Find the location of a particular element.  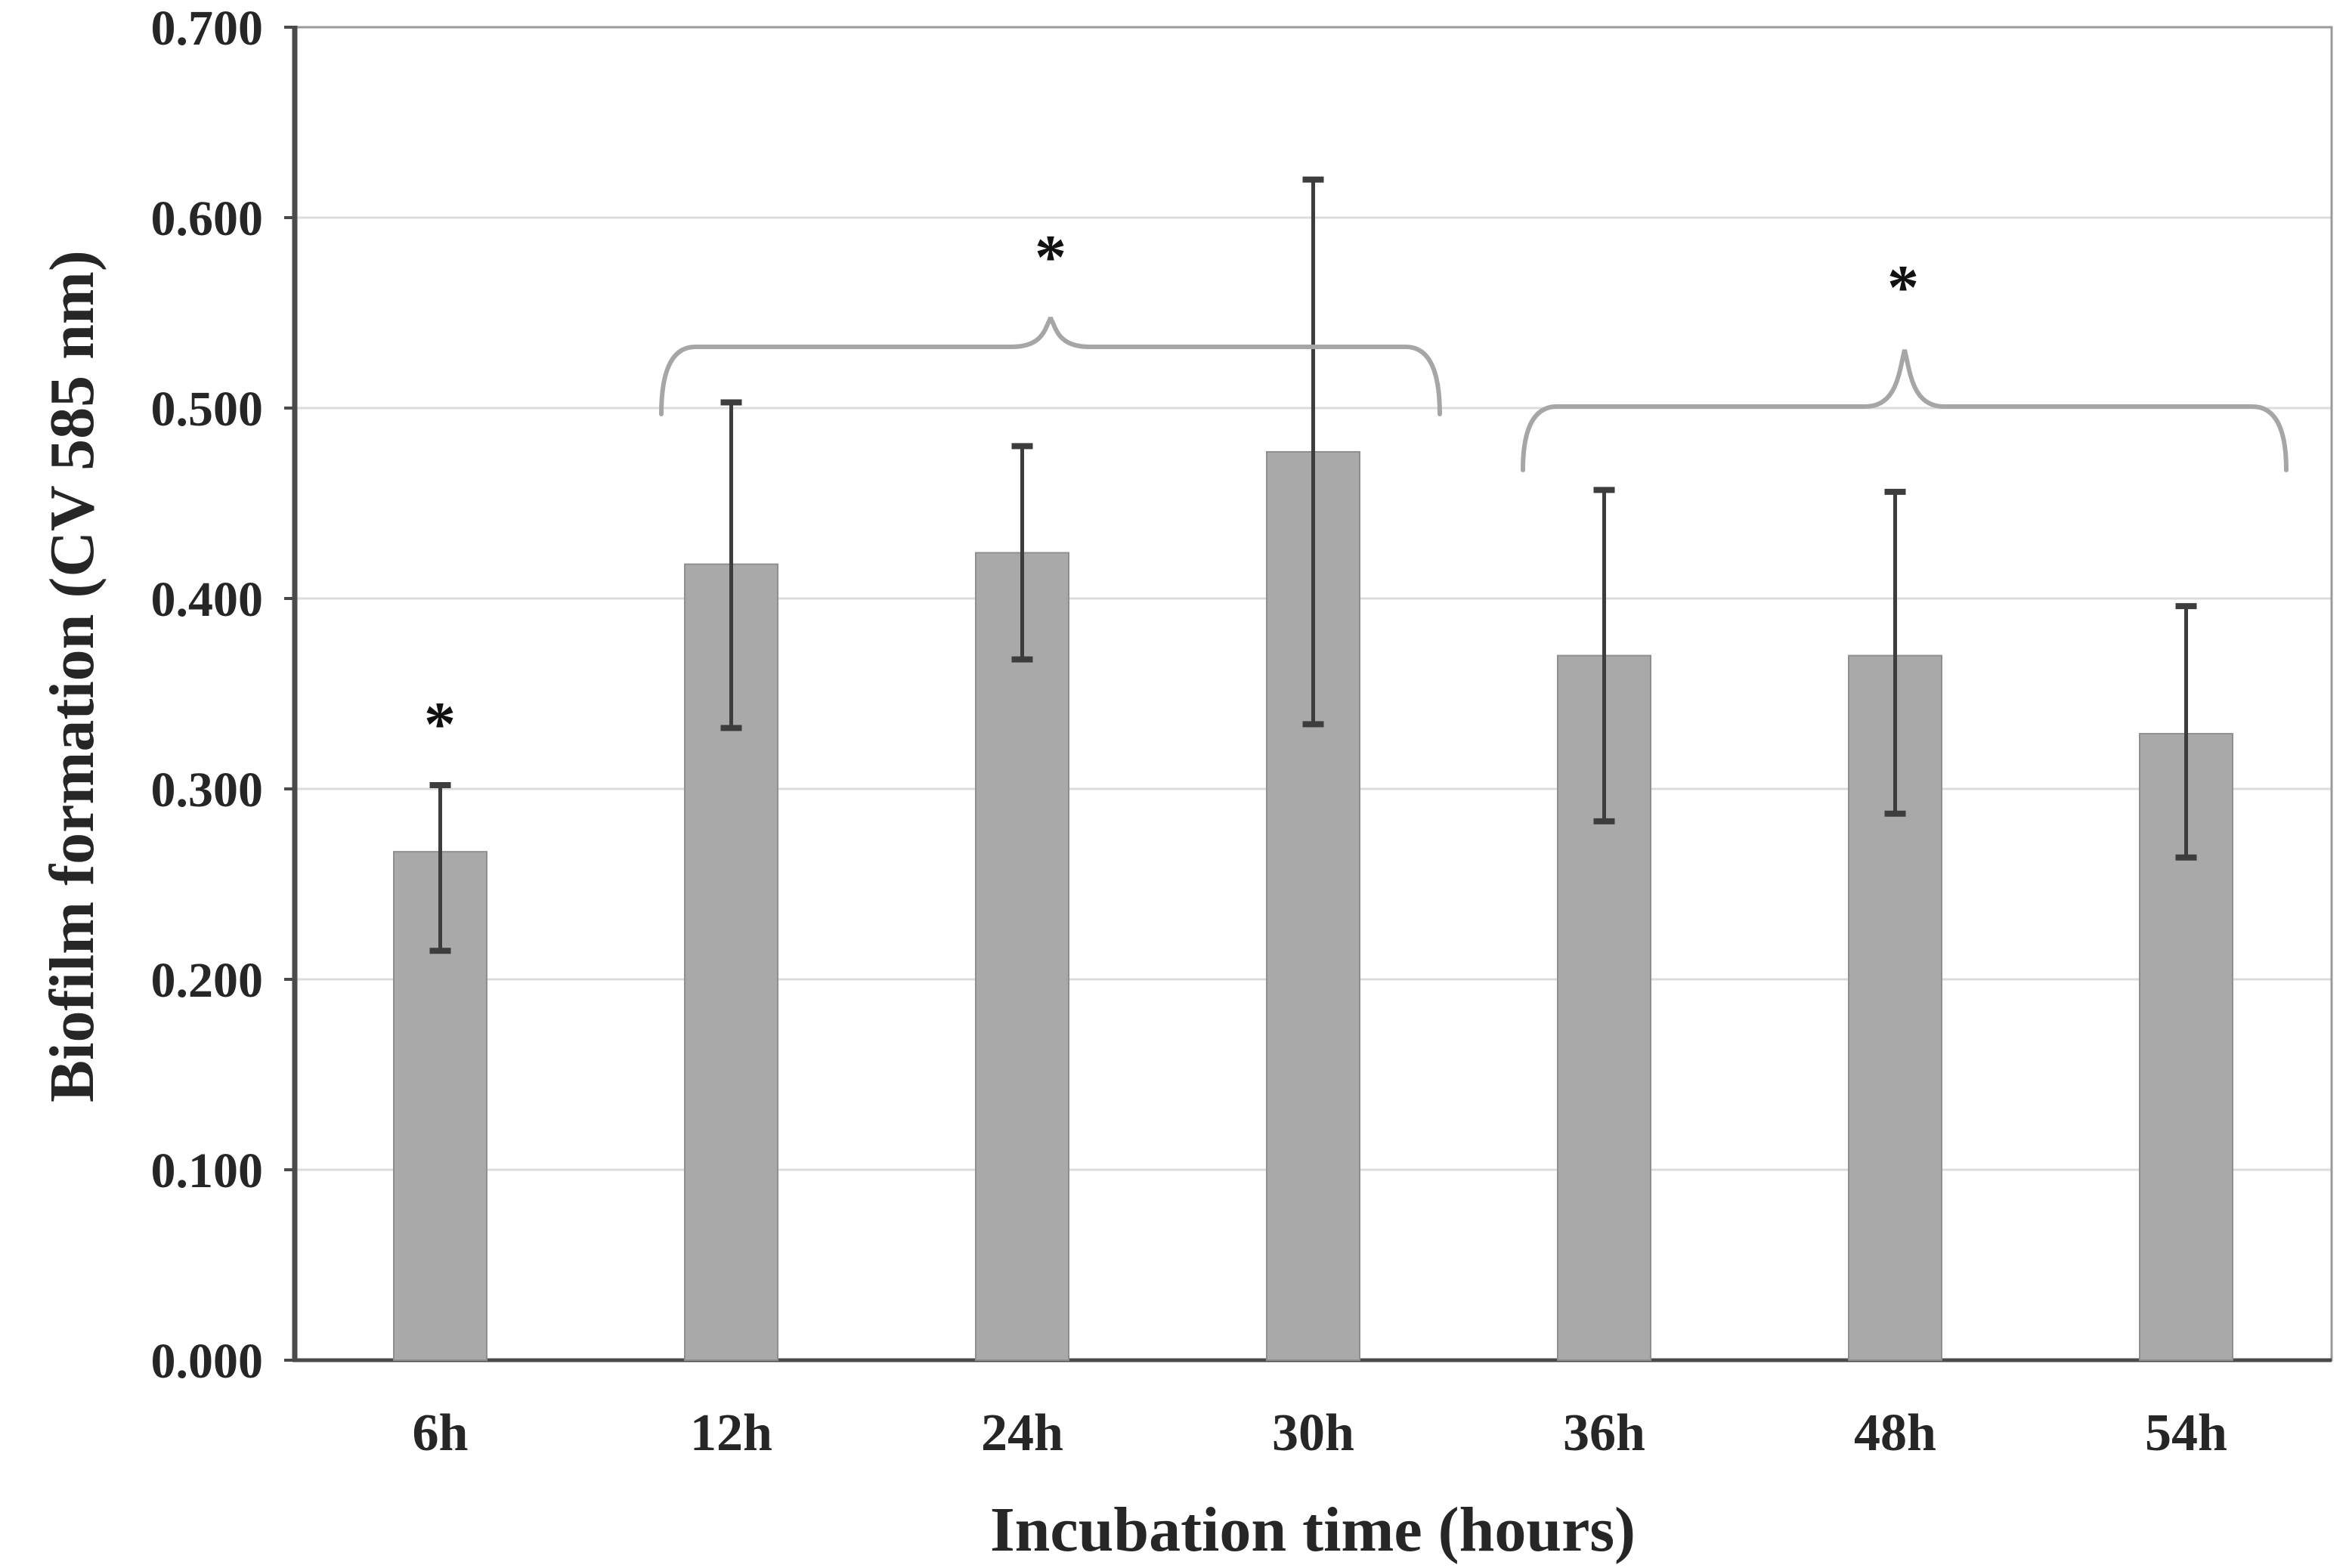

significance-asterisk-1: * is located at coordinates (1050, 257).